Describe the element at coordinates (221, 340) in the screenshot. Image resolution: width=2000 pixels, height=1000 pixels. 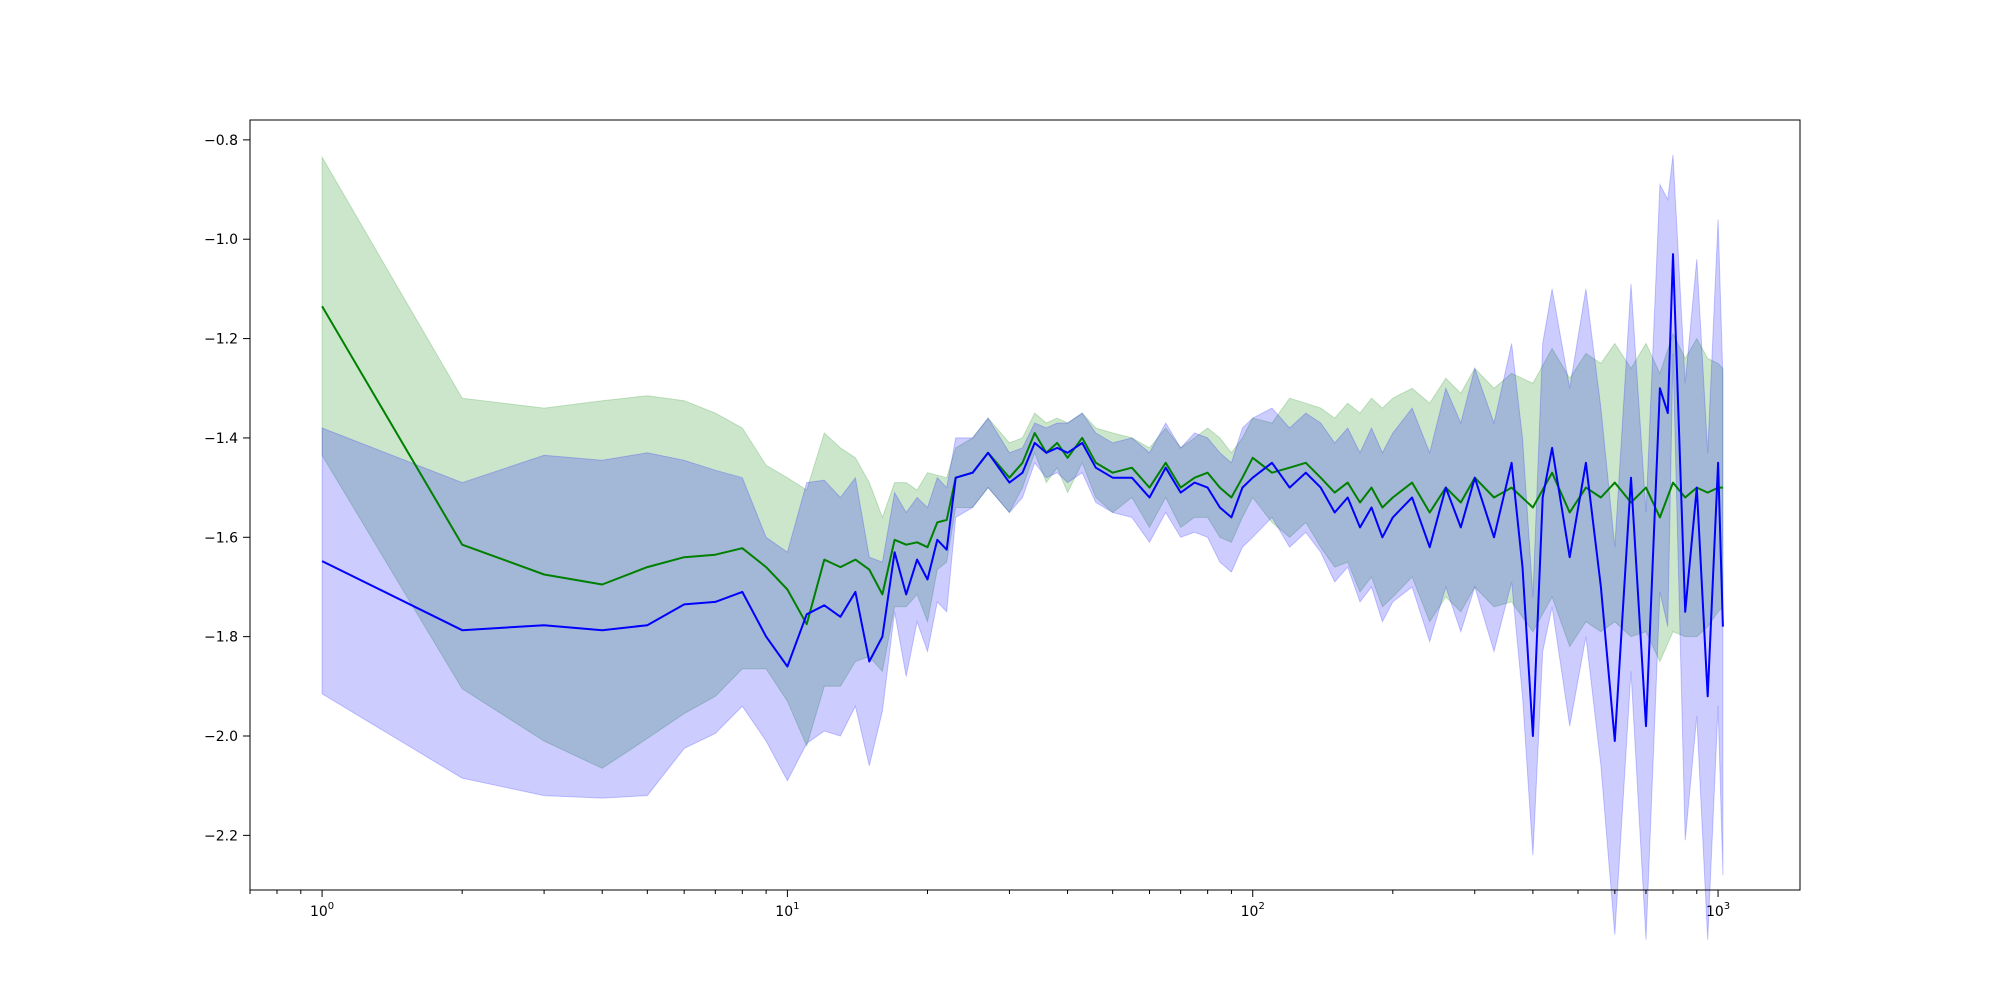
I see `y-tick-label: −1.2` at that location.